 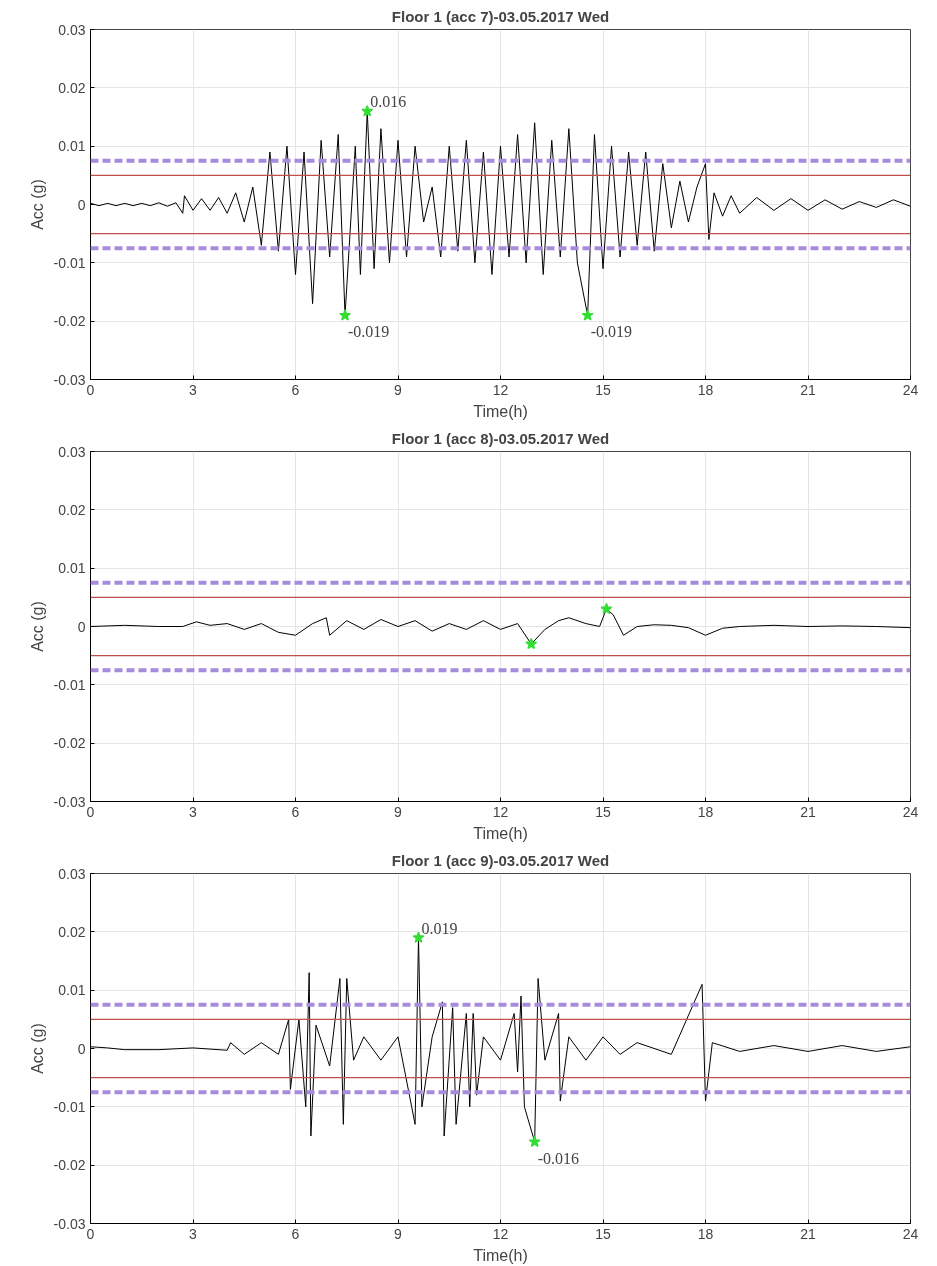 What do you see at coordinates (500, 860) in the screenshot?
I see `chart-title: Floor 1 (acc 9)-03.05.2017 Wed` at bounding box center [500, 860].